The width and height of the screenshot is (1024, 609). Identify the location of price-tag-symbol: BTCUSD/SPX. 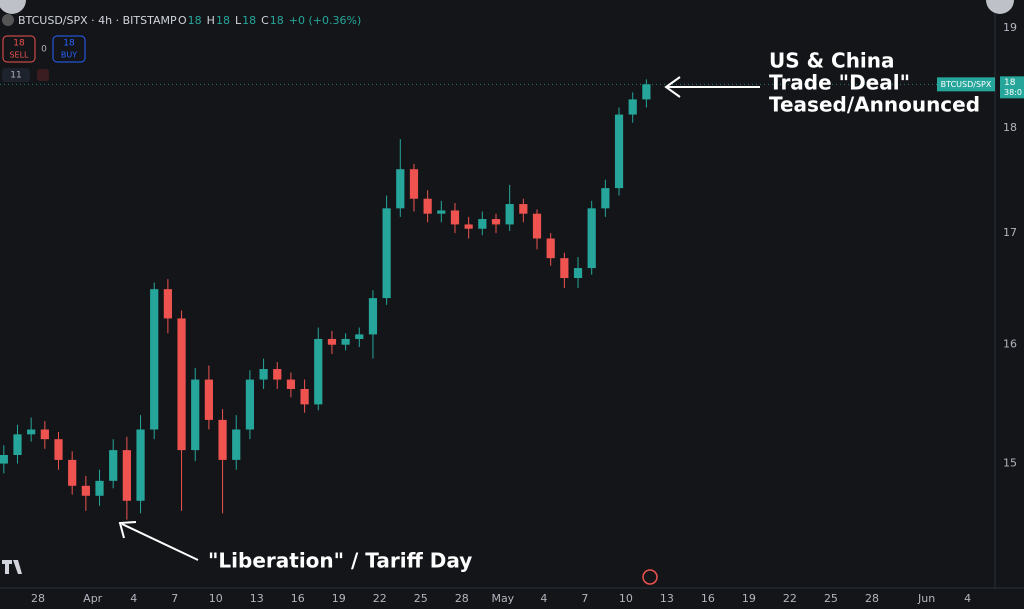
(966, 84).